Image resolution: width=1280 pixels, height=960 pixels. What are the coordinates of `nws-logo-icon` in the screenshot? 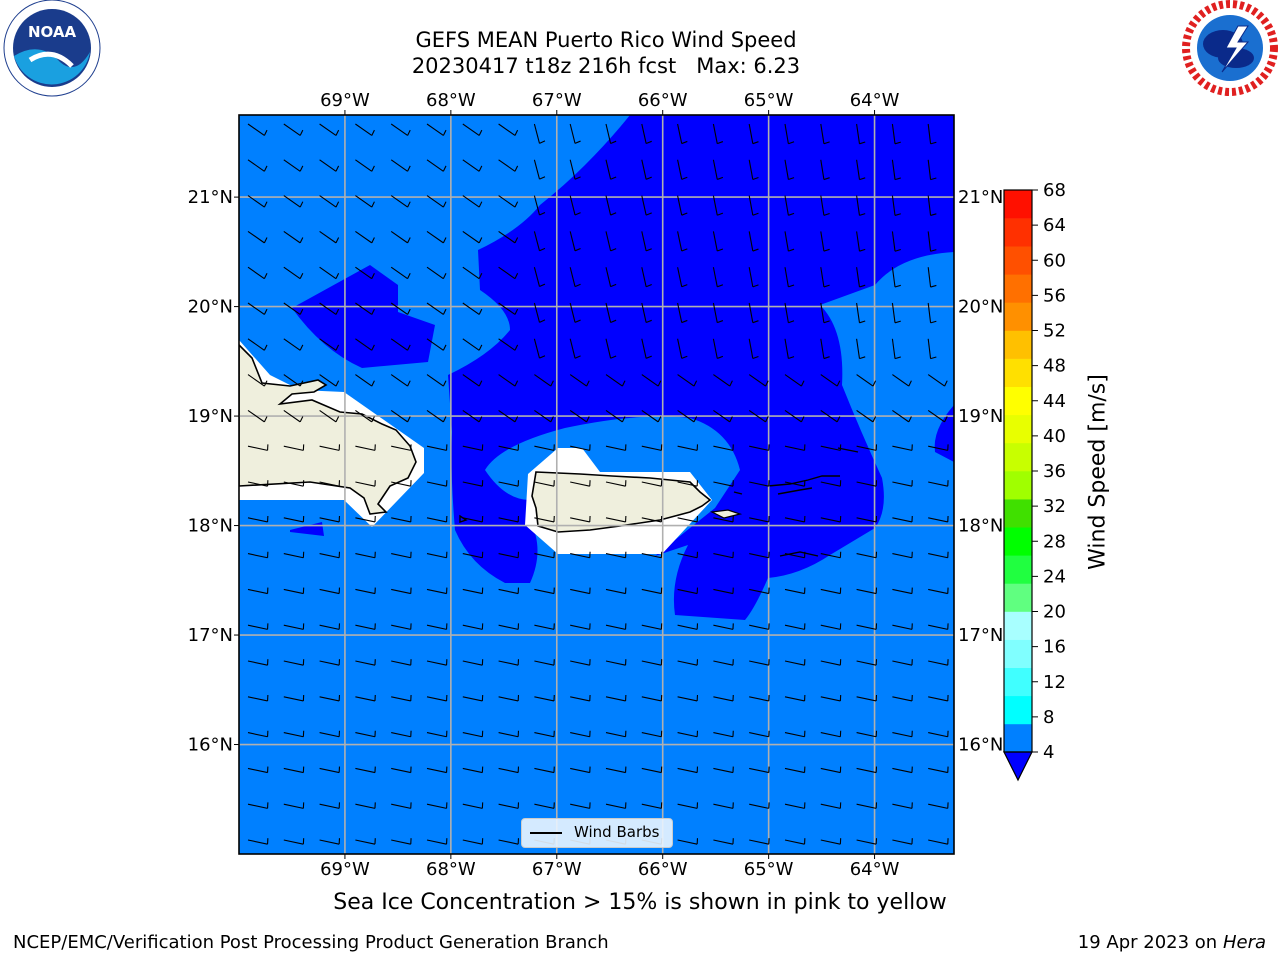 It's located at (1230, 48).